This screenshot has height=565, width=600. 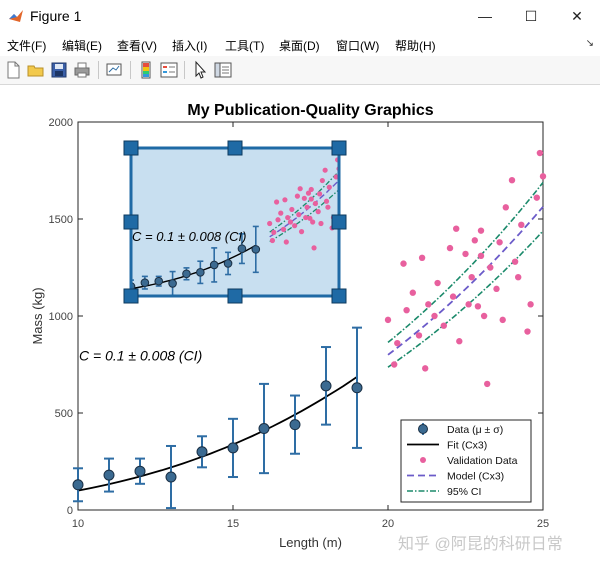 What do you see at coordinates (415, 46) in the screenshot?
I see `menu-help: 帮助(H)` at bounding box center [415, 46].